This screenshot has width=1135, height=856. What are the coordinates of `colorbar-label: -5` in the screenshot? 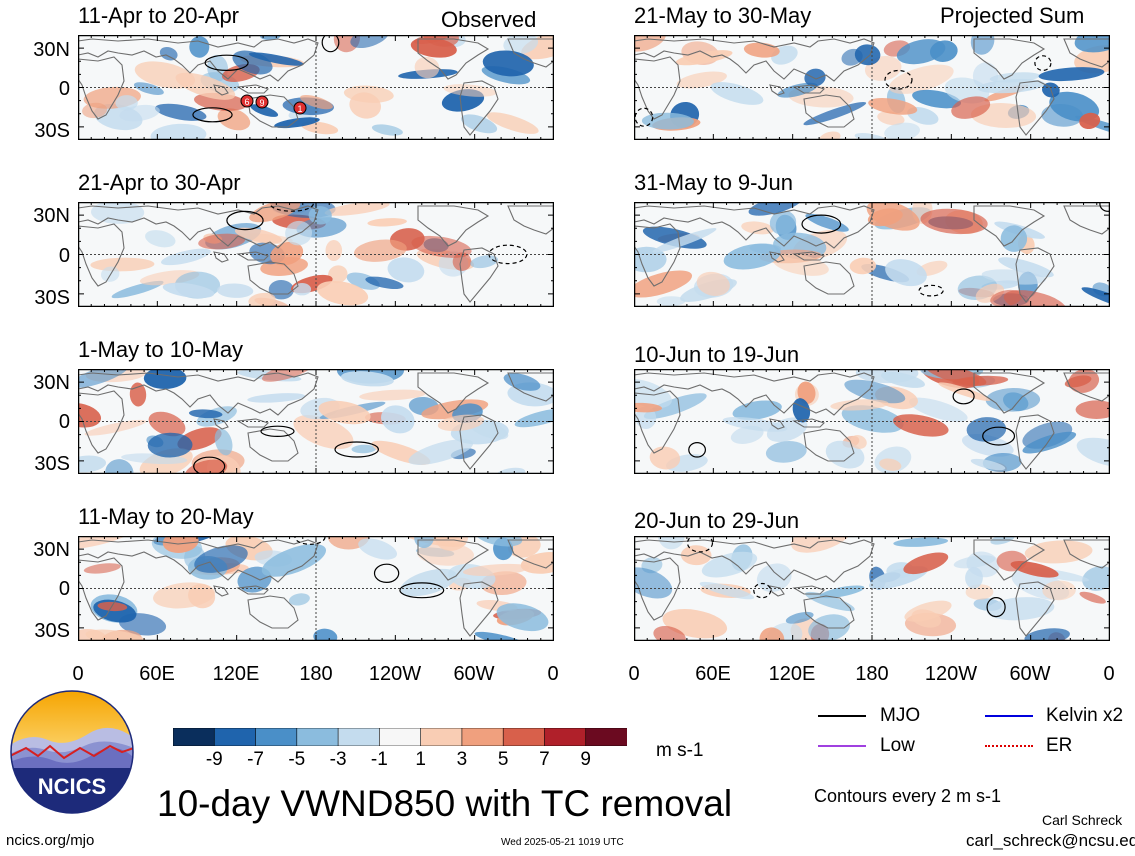 It's located at (297, 759).